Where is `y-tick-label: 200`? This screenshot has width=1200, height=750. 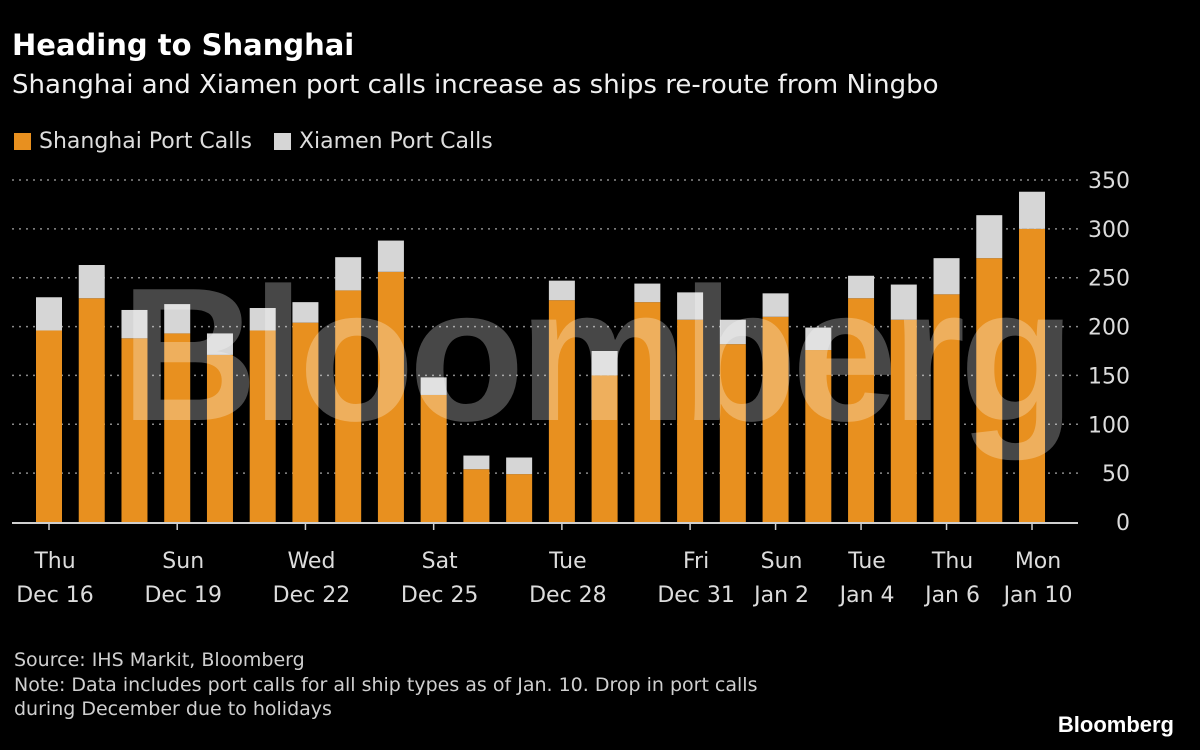 y-tick-label: 200 is located at coordinates (1109, 328).